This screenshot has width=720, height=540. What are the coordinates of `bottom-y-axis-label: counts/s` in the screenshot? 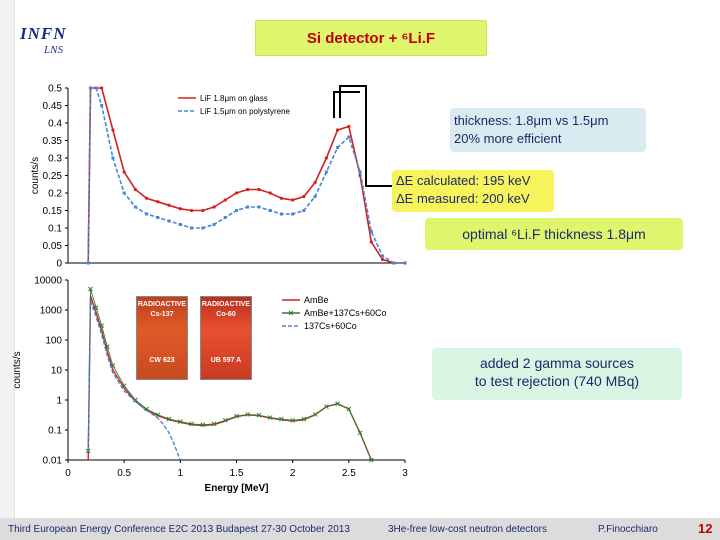 It's located at (17, 369).